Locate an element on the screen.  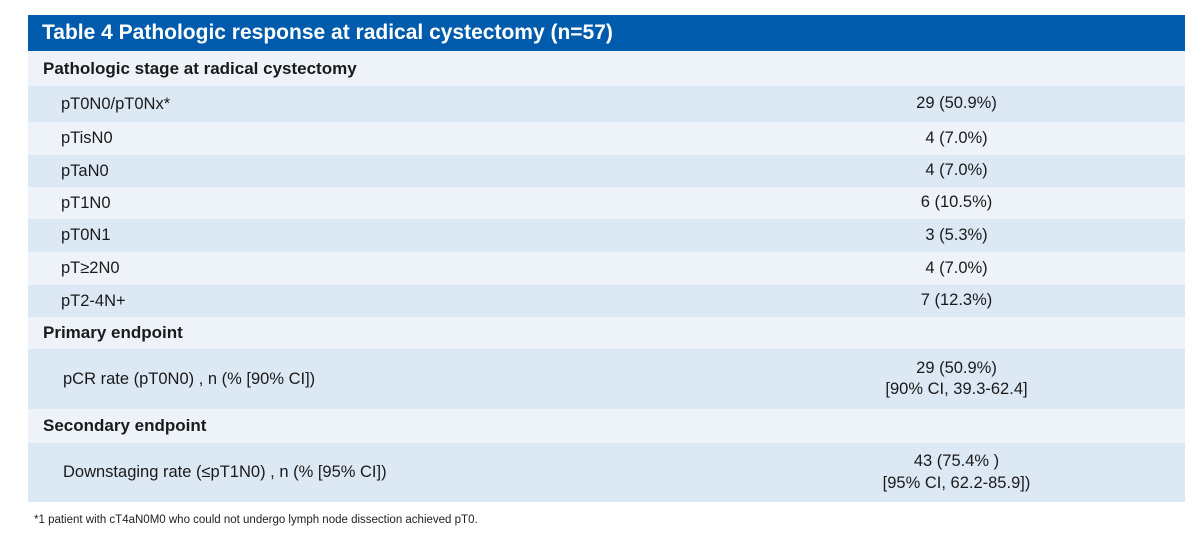
value-line: 29 (50.9%) is located at coordinates (956, 367).